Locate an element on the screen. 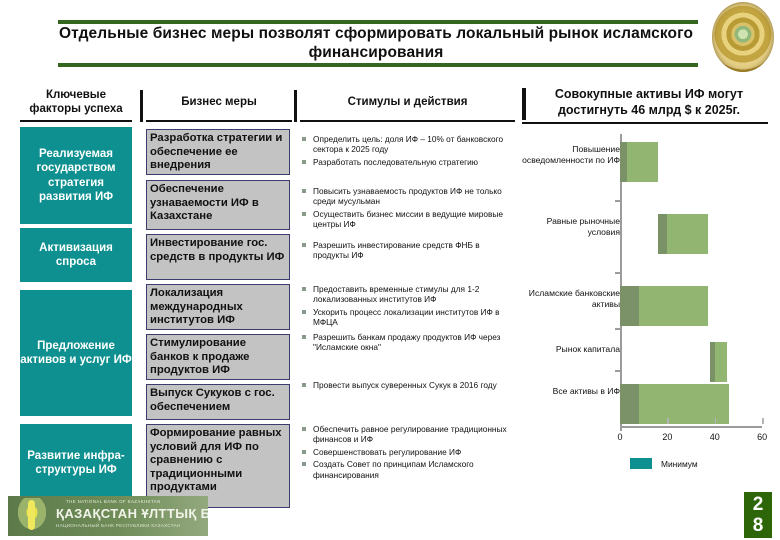  logo-sub-text: НАЦИОНАЛЬНЫЙ БАНК РЕСПУБЛИКИ КАЗАХСТАН is located at coordinates (118, 525).